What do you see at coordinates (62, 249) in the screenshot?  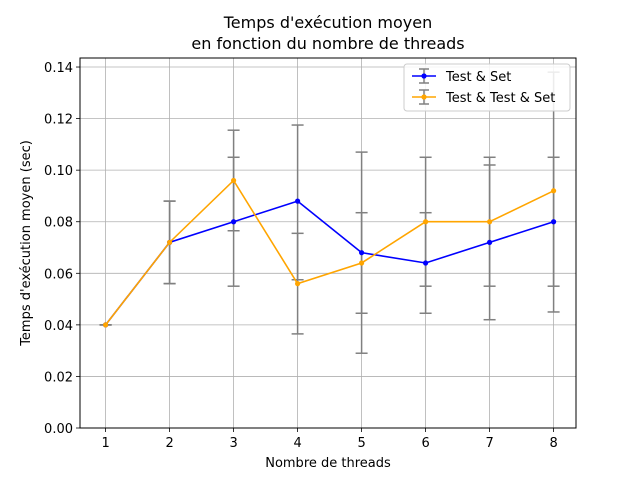 I see `y-axis: 0.00 0.02 0.04 0.06 0.08 0.10 0.12 0.14` at bounding box center [62, 249].